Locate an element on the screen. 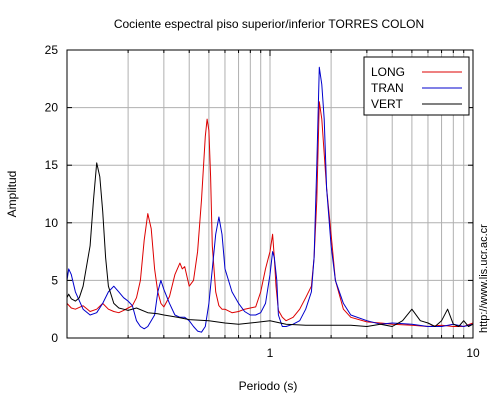 Image resolution: width=500 pixels, height=400 pixels. y-tick-label: 5 is located at coordinates (54, 280).